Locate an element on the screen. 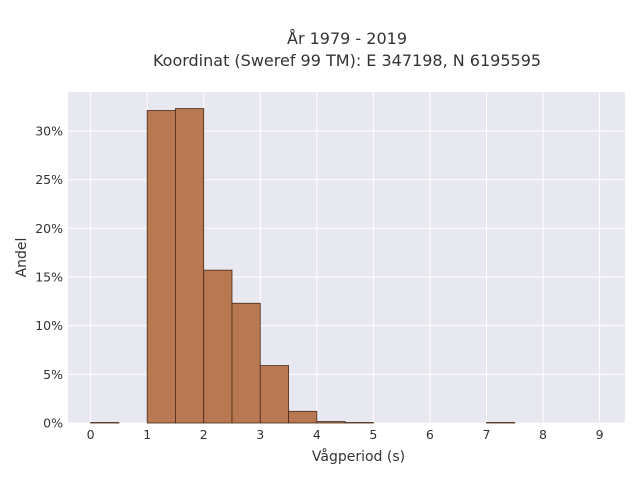 The height and width of the screenshot is (480, 640). x-tick-label: 9 is located at coordinates (600, 434).